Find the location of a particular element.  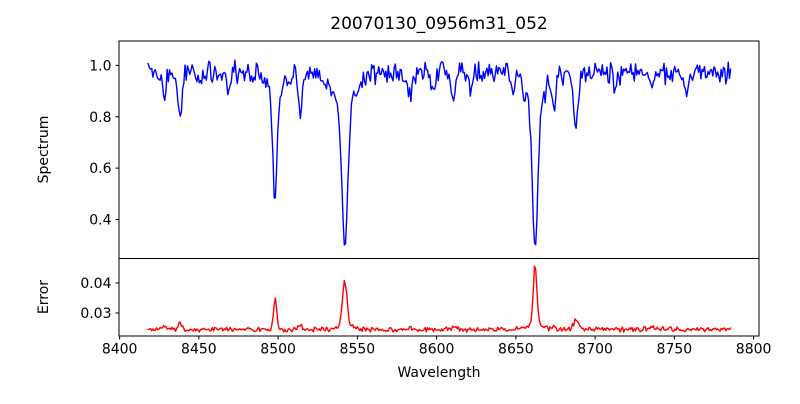

error-series-line is located at coordinates (439, 299).